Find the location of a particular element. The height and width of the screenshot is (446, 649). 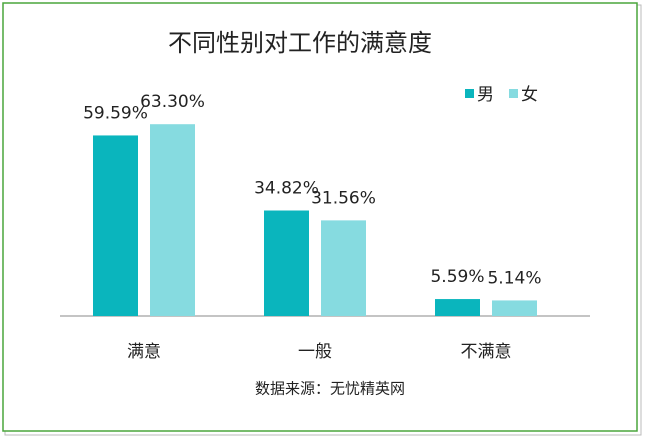

data-label: 5.14% is located at coordinates (514, 278).